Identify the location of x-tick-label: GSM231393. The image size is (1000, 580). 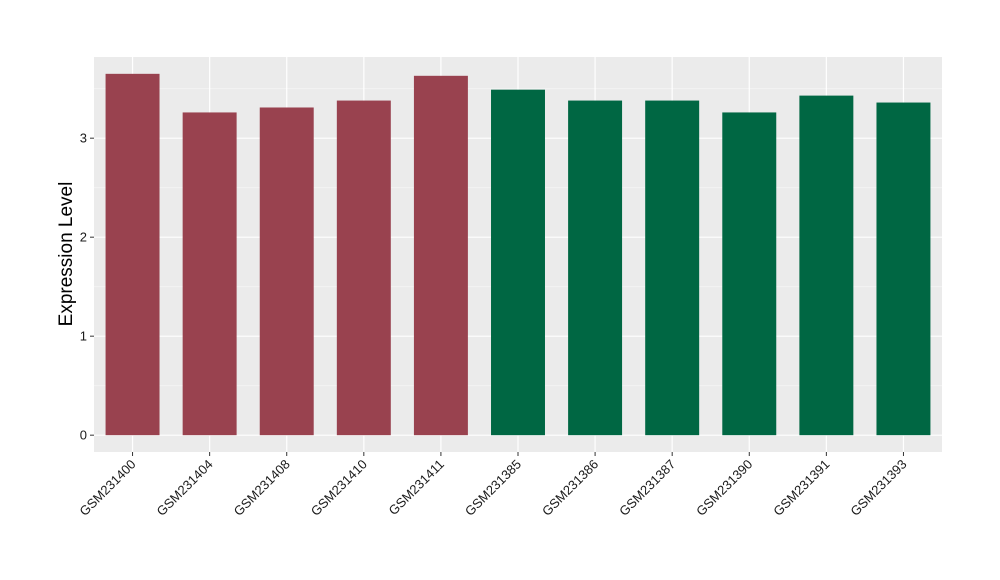
(878, 488).